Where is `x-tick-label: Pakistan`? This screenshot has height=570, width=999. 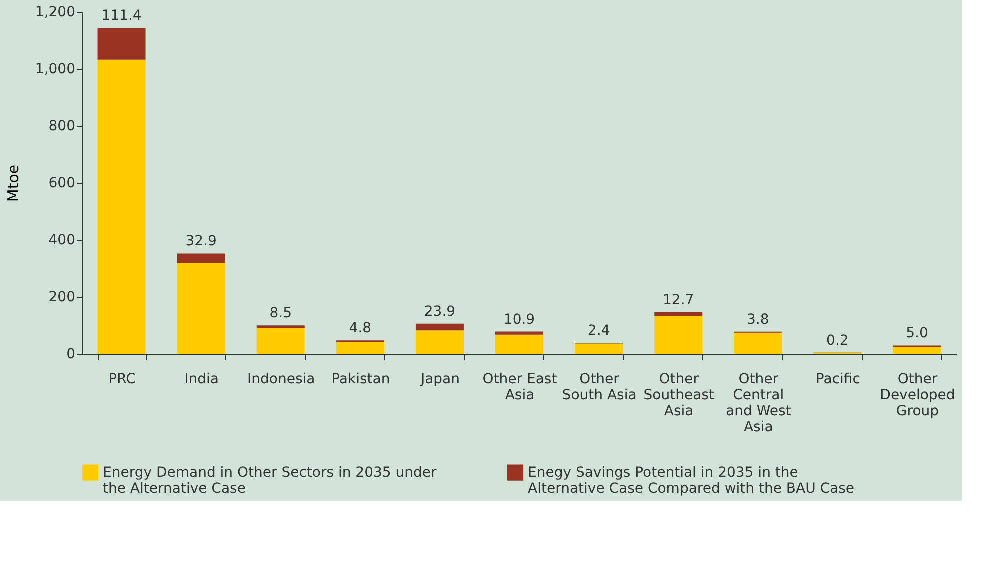 x-tick-label: Pakistan is located at coordinates (361, 380).